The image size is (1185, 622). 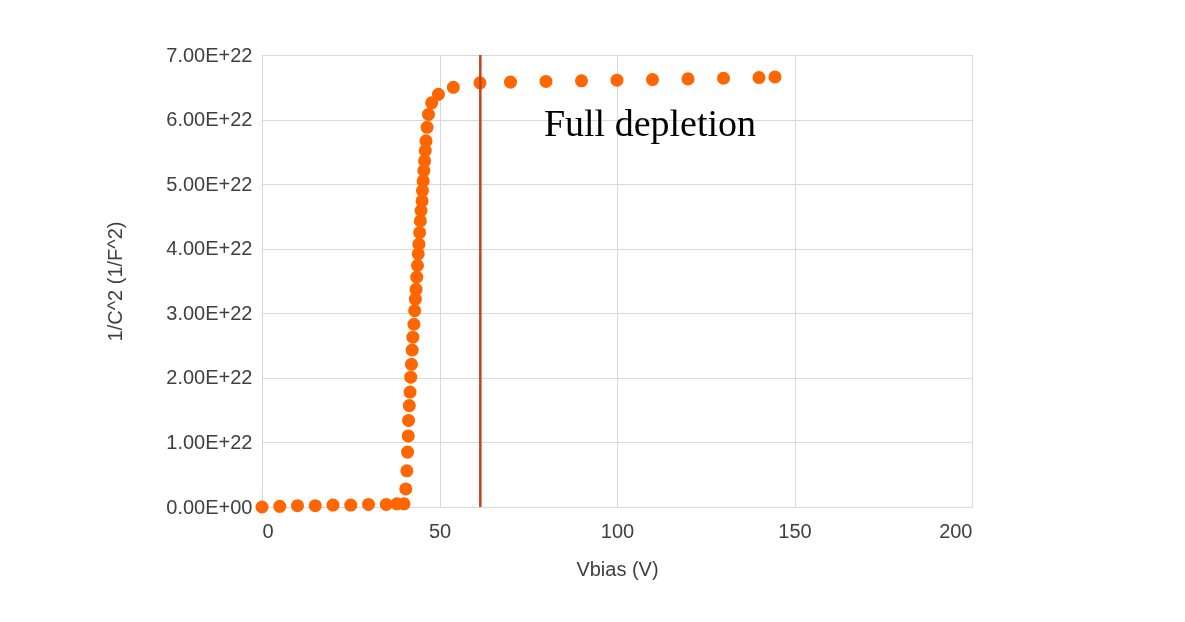 I want to click on x-tick-label: 200, so click(x=956, y=530).